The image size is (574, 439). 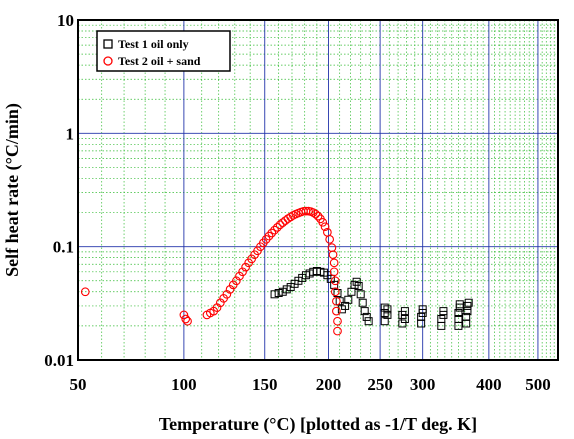 What do you see at coordinates (63, 247) in the screenshot?
I see `y-tick-label: 0.1` at bounding box center [63, 247].